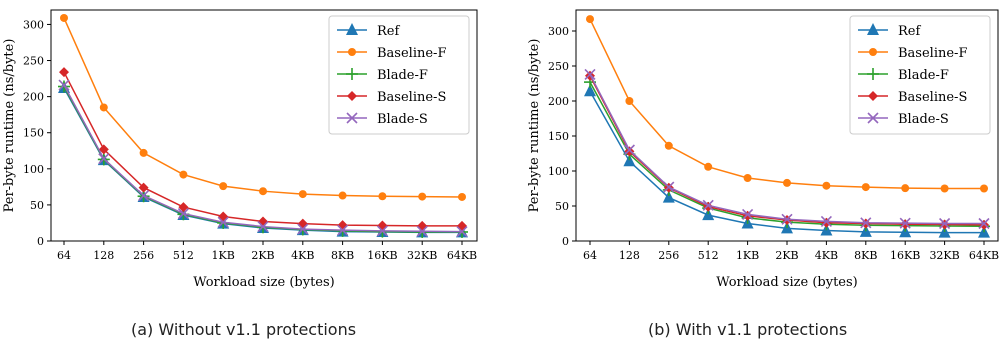  Describe the element at coordinates (402, 75) in the screenshot. I see `legend-label: Blade-F` at that location.